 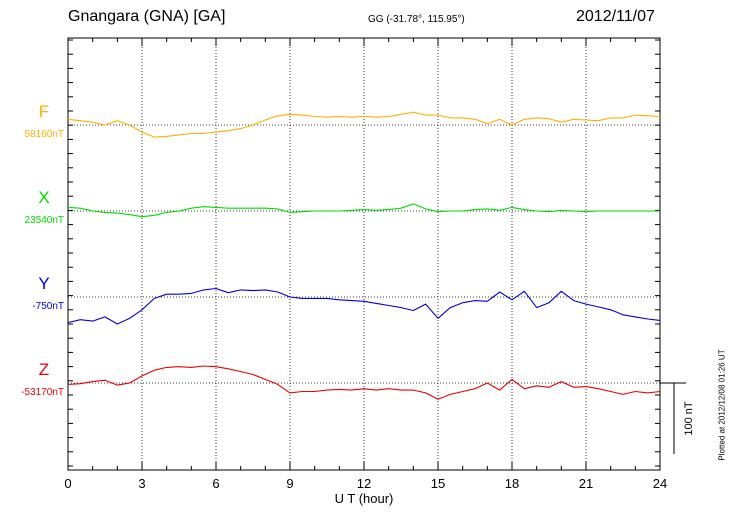 What do you see at coordinates (660, 483) in the screenshot?
I see `x-tick-label: 24` at bounding box center [660, 483].